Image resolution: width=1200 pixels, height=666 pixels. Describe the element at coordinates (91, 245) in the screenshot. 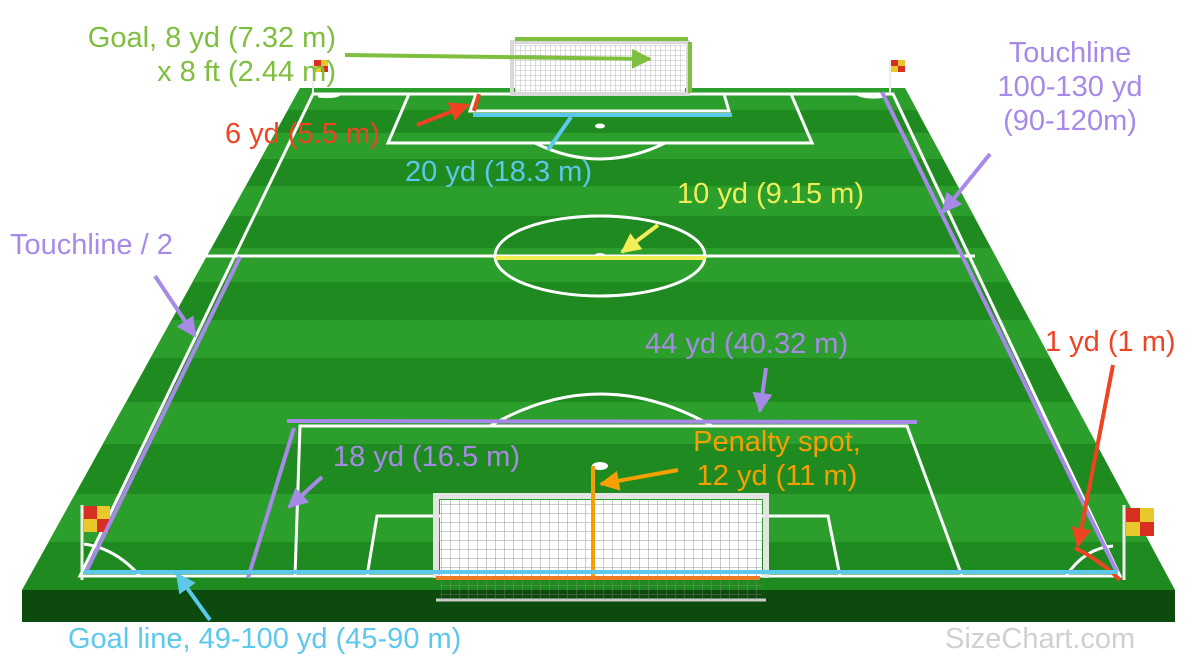

I see `touchline-half-label: Touchline / 2` at that location.